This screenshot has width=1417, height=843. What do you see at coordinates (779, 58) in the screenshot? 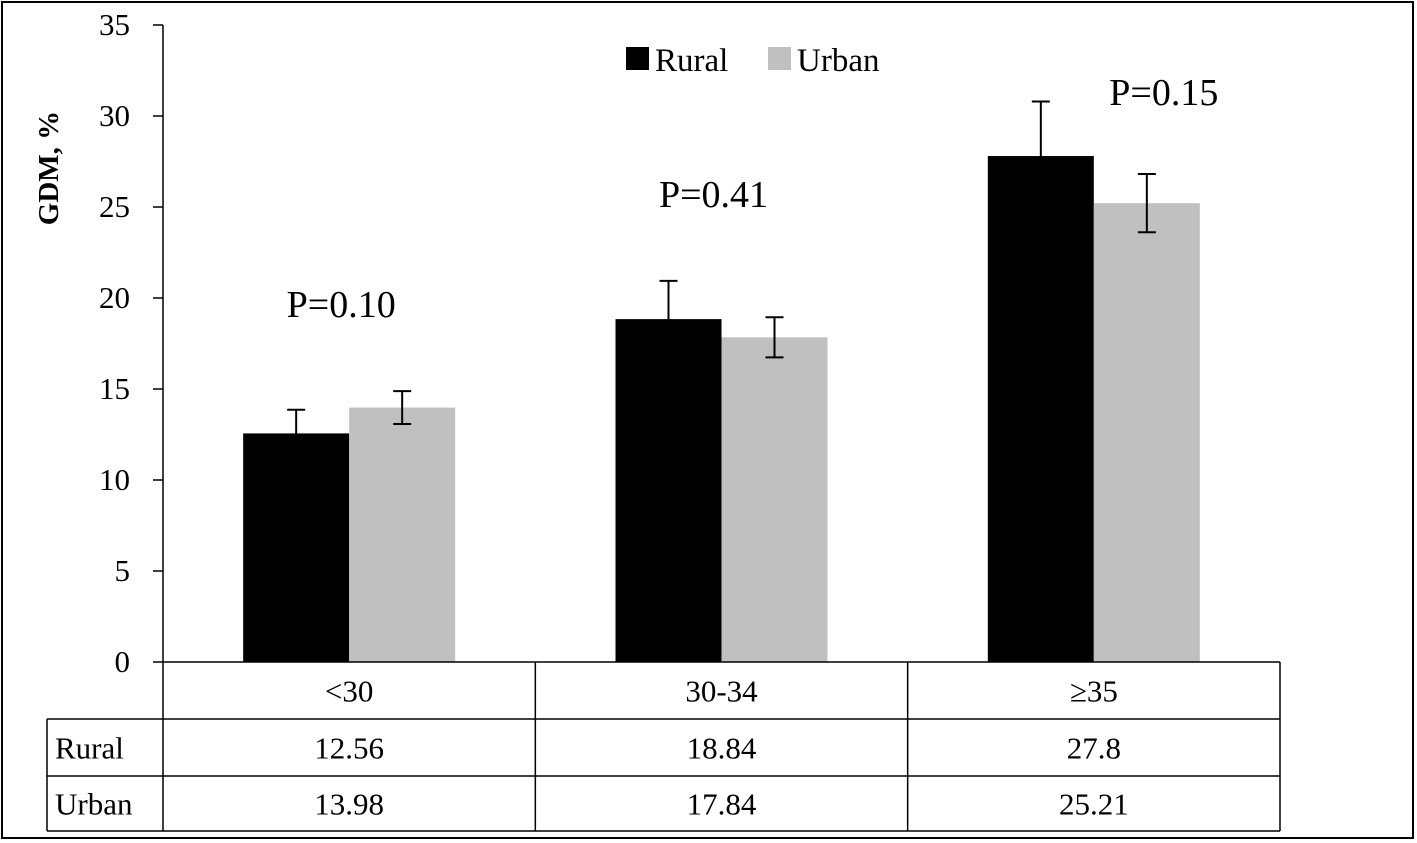
I see `legend-swatch-urban` at bounding box center [779, 58].